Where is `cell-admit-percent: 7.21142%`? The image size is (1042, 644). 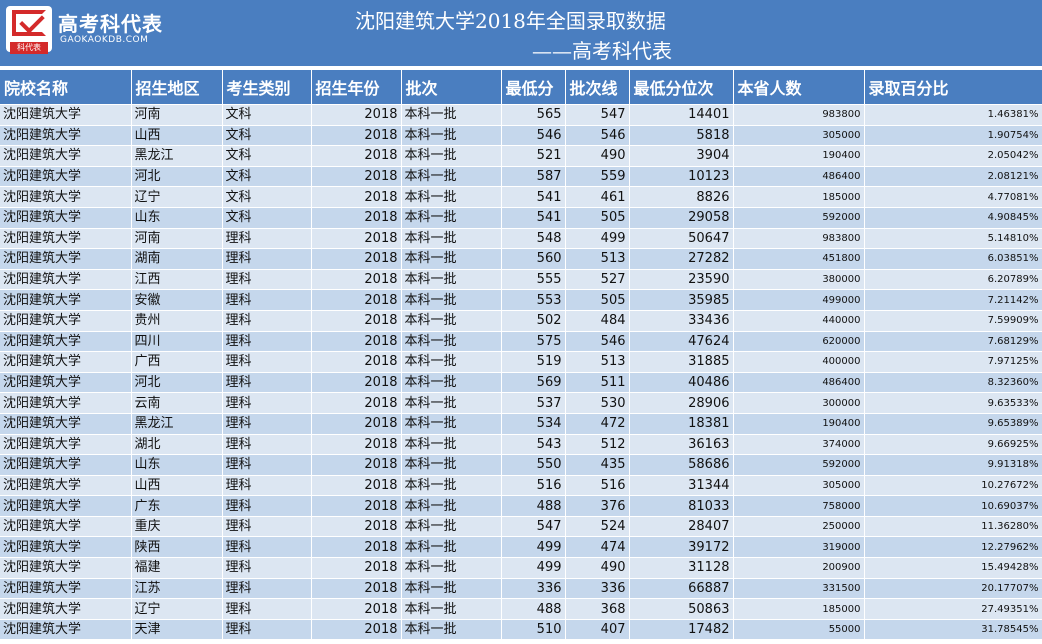
cell-admit-percent: 7.21142% is located at coordinates (953, 300).